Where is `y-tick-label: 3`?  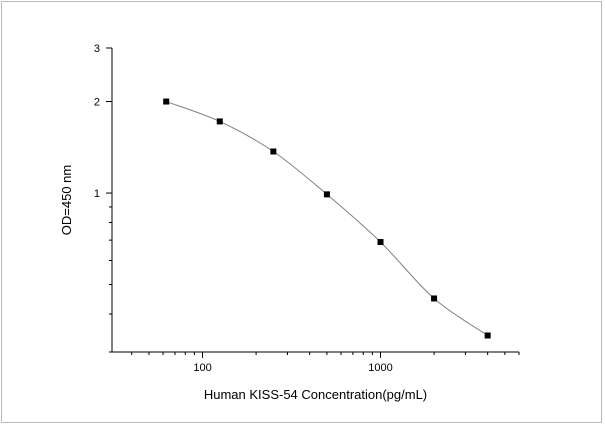
y-tick-label: 3 is located at coordinates (97, 49).